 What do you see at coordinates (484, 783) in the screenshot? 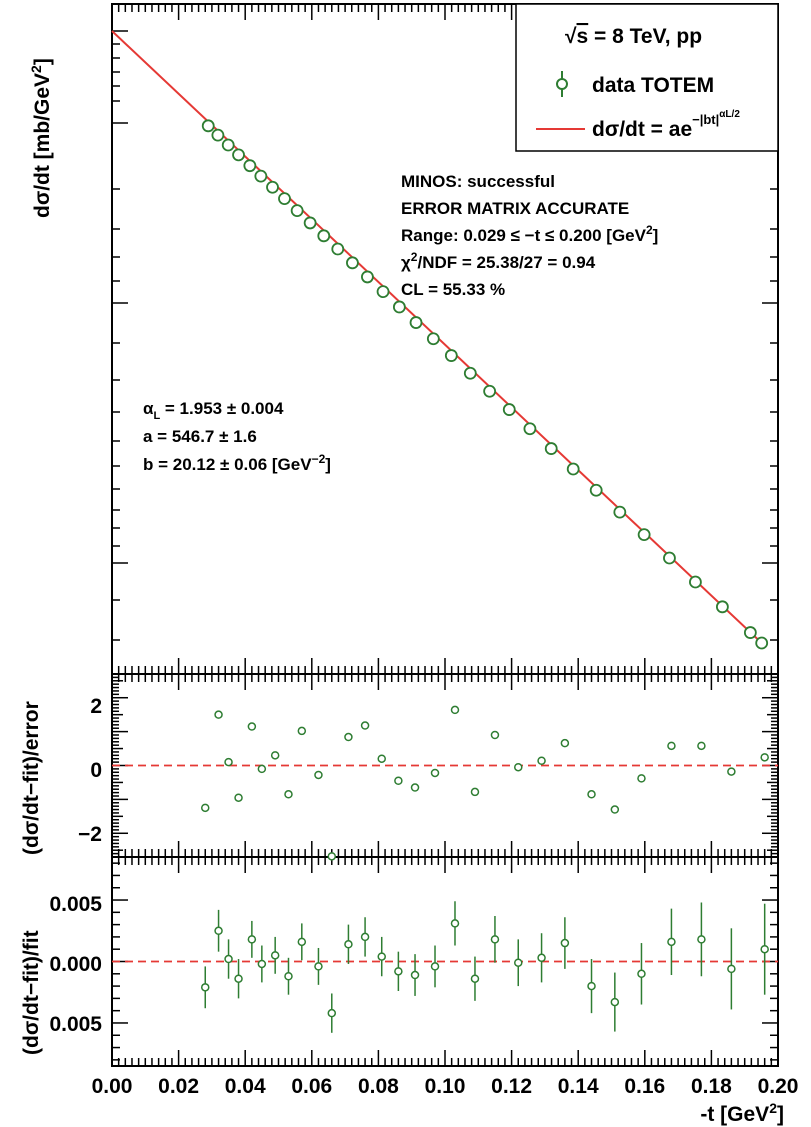
I see `data-points-normalized-residual` at bounding box center [484, 783].